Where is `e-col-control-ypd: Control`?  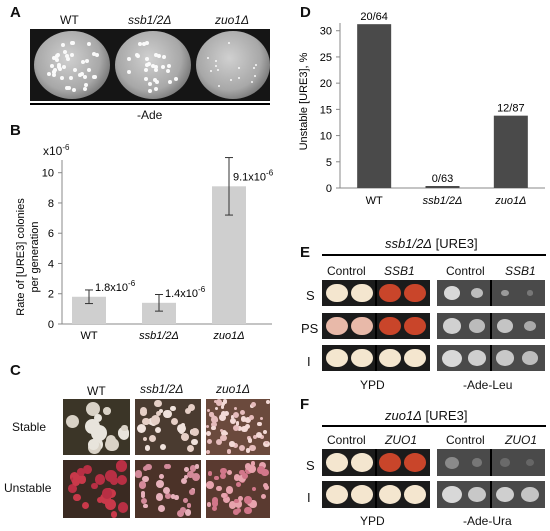 e-col-control-ypd: Control is located at coordinates (346, 271).